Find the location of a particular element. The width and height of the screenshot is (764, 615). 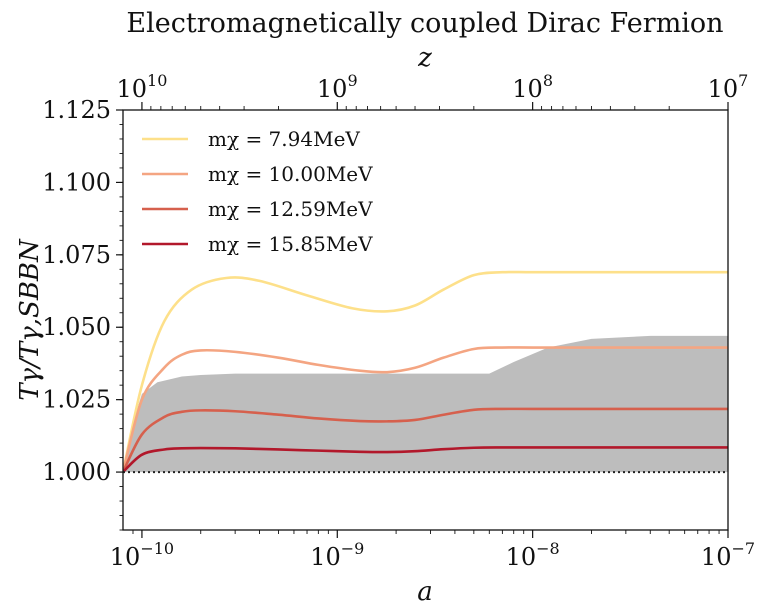

top-x-axis-label: z is located at coordinates (424, 58).